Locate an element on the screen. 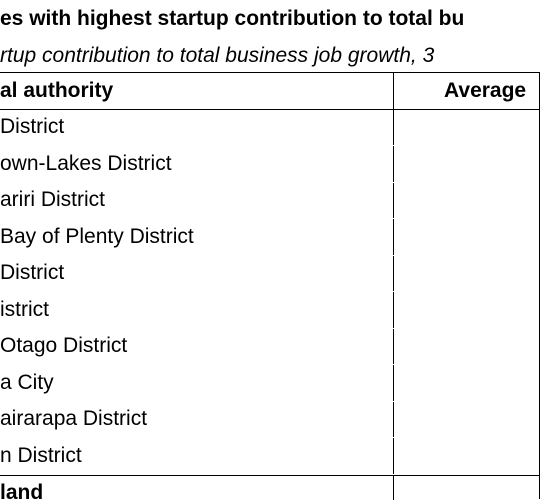 The width and height of the screenshot is (540, 500). authority-cell: Otago District is located at coordinates (197, 346).